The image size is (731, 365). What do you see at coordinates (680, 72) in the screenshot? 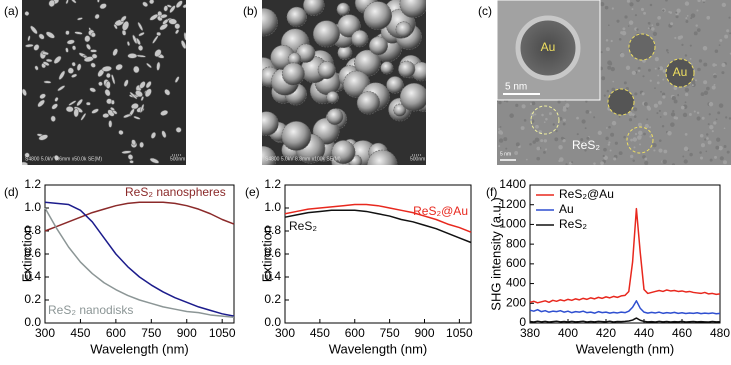
I see `particle-label: Au` at bounding box center [680, 72].